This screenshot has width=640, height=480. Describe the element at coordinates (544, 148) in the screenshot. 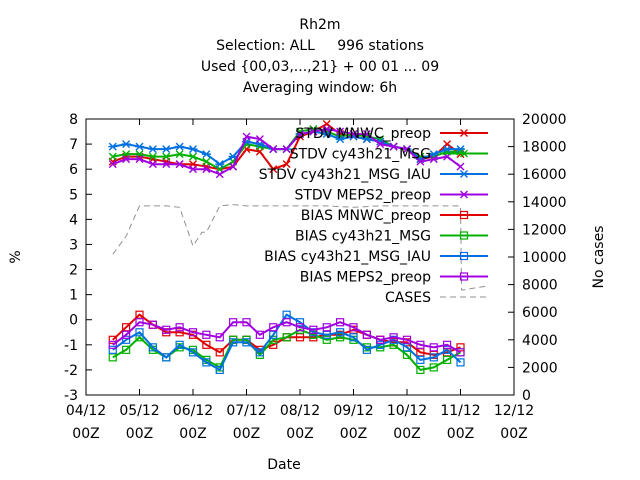

I see `y2-tick-label: 18000` at that location.